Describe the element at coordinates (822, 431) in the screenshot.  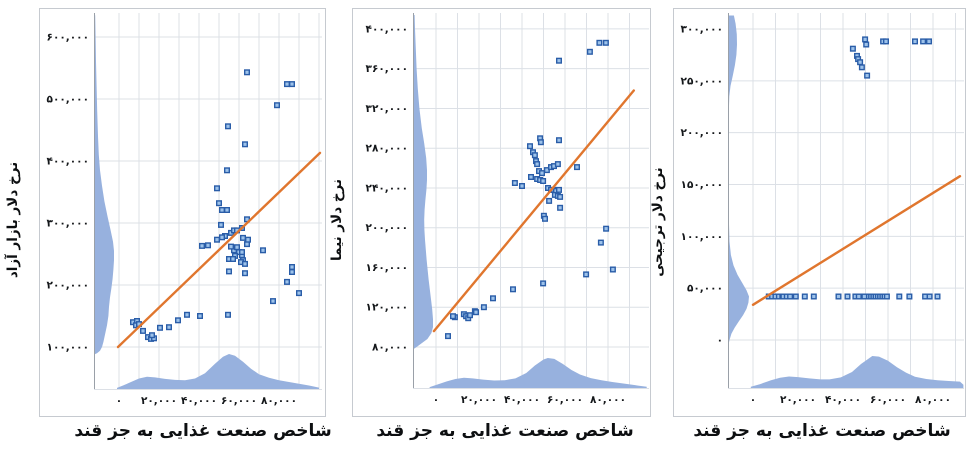
I see `x-axis-title-chart-3: شاخص صنعت غذایی به جز قند` at that location.